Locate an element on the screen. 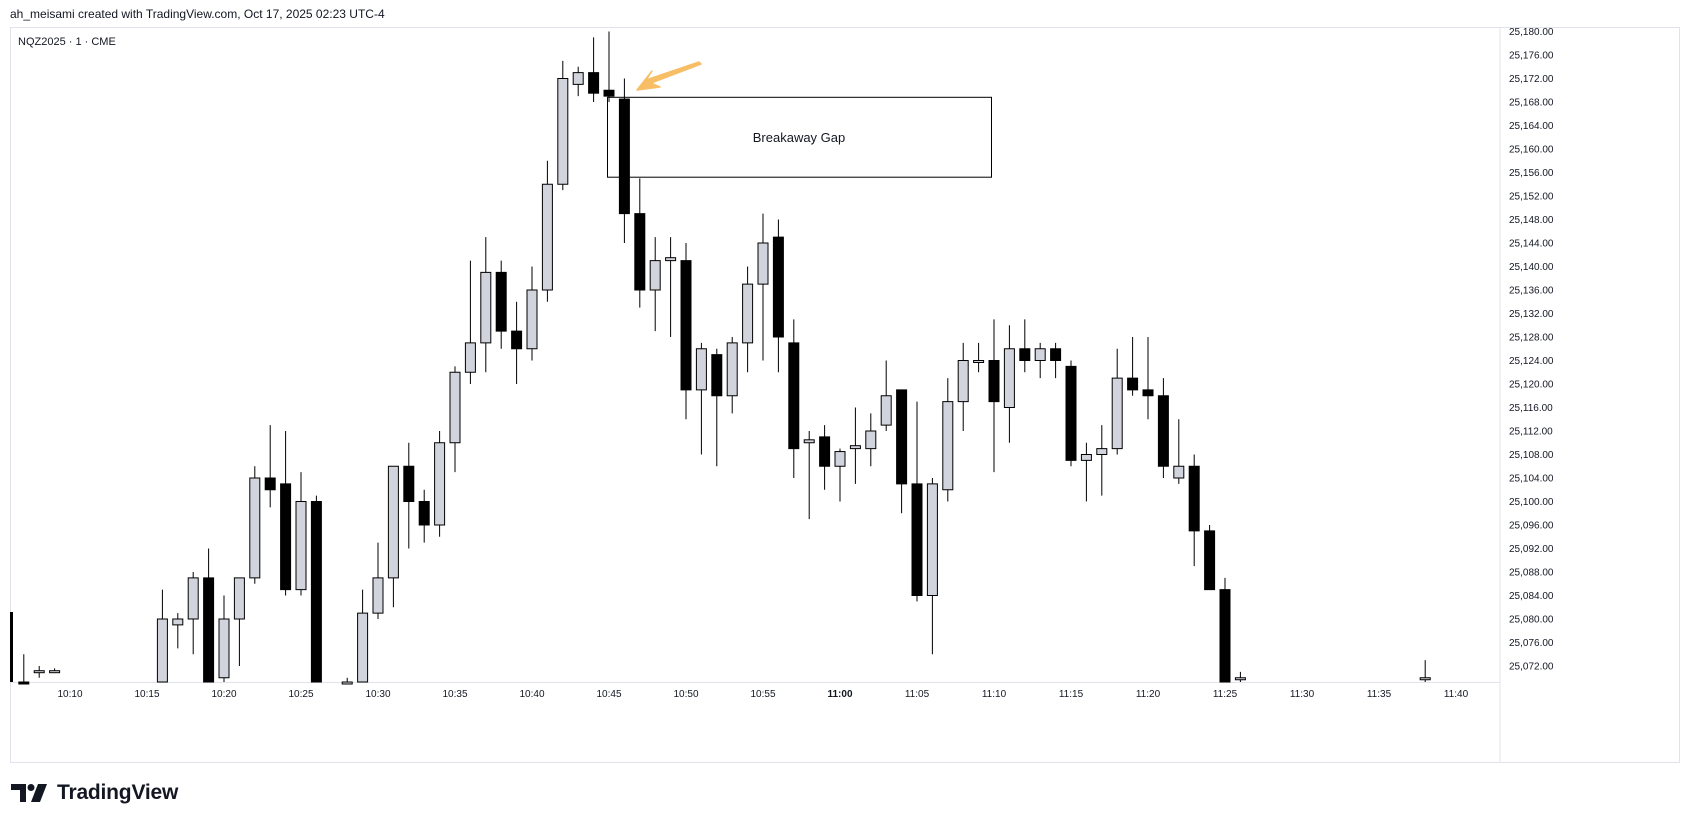  time-tick-label: 10:30 is located at coordinates (377, 694).